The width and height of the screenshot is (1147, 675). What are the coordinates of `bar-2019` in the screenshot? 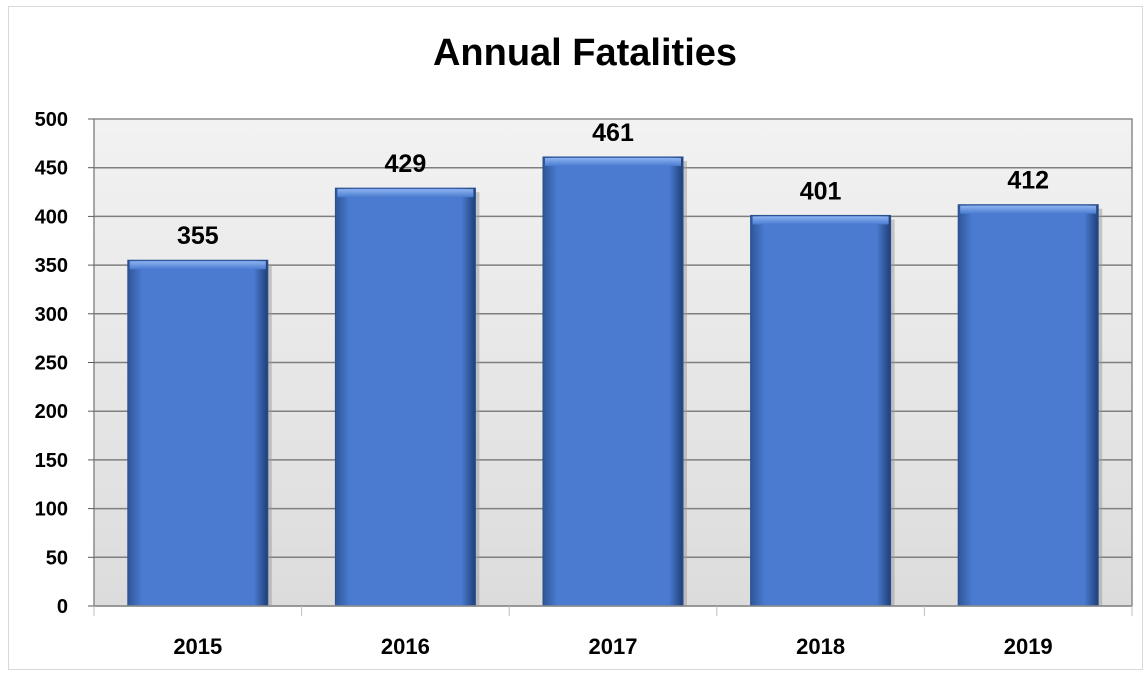 It's located at (1030, 405).